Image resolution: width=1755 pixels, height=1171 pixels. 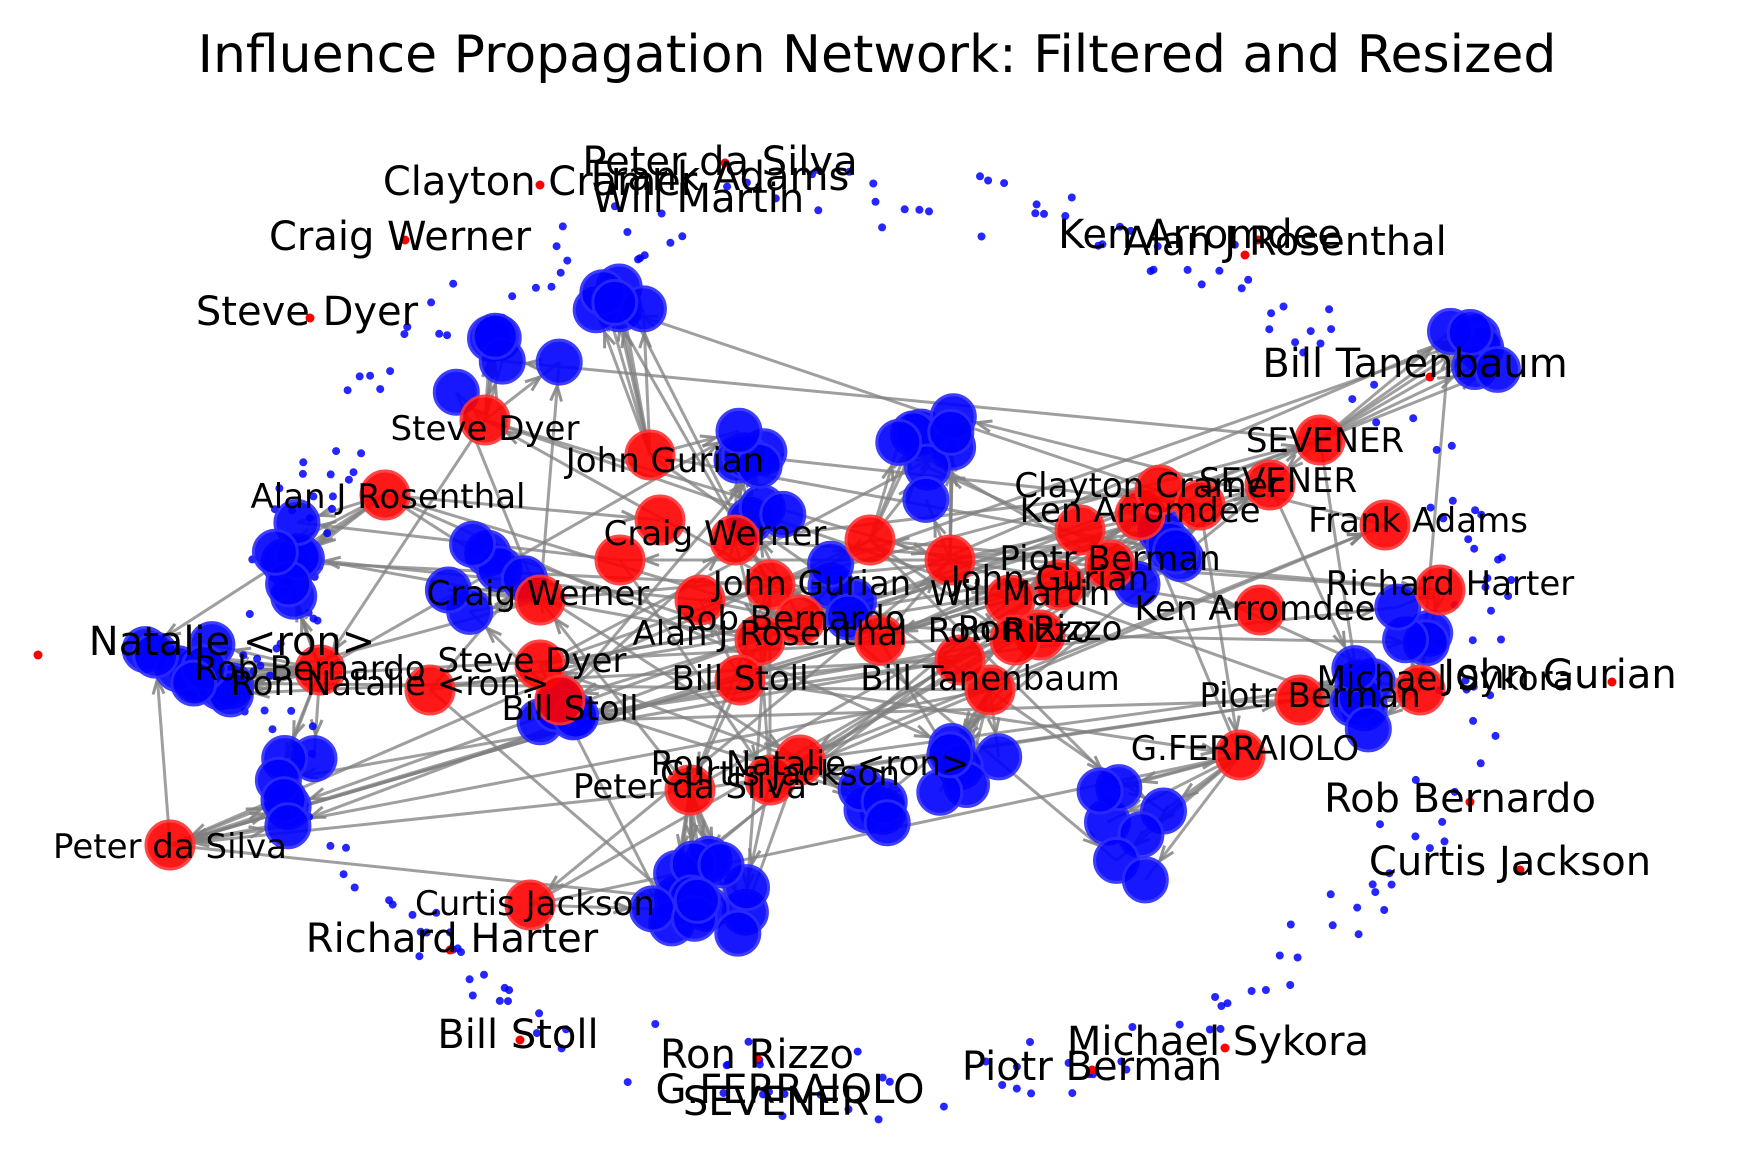 I want to click on node-label: Bill Stoll, so click(x=739, y=679).